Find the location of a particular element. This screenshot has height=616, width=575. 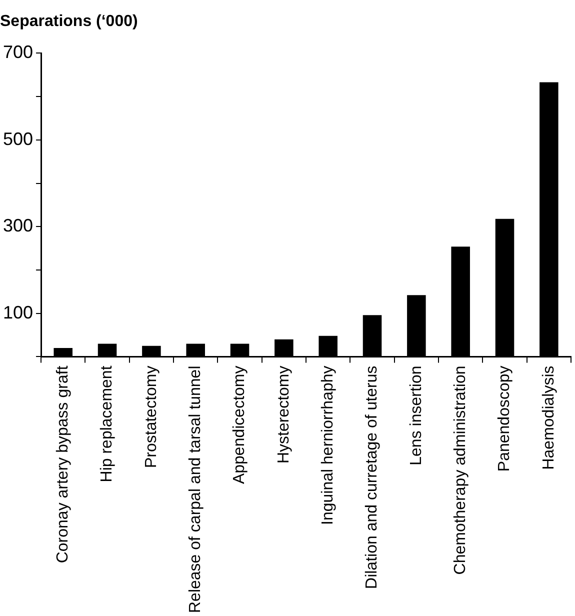

x-tick-label: Hip replacement is located at coordinates (107, 423).